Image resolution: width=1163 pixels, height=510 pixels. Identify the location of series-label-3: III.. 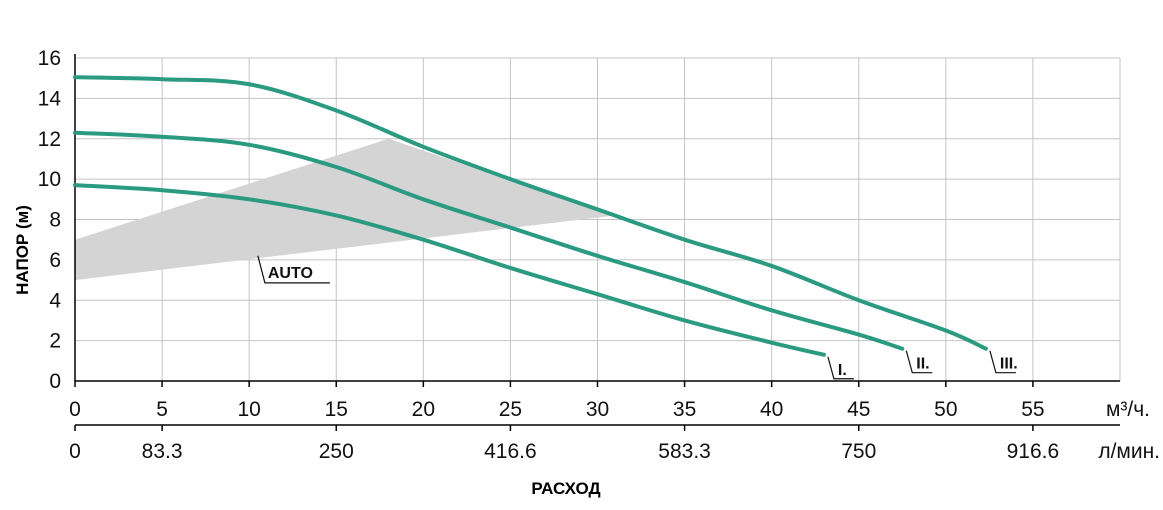
(1009, 364).